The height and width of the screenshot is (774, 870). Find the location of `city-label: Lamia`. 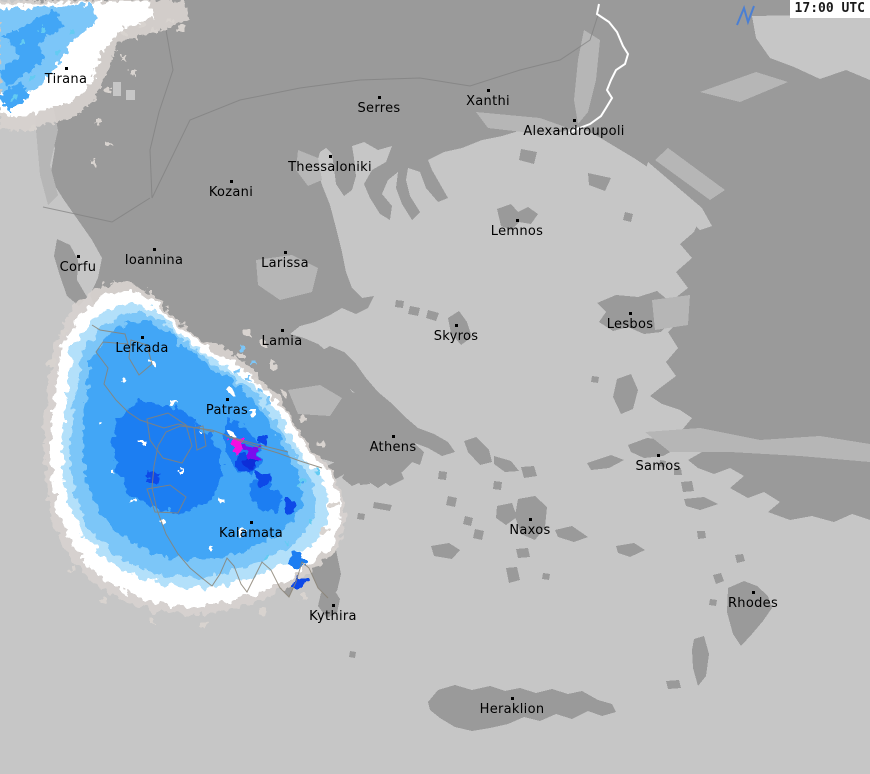

city-label: Lamia is located at coordinates (282, 341).